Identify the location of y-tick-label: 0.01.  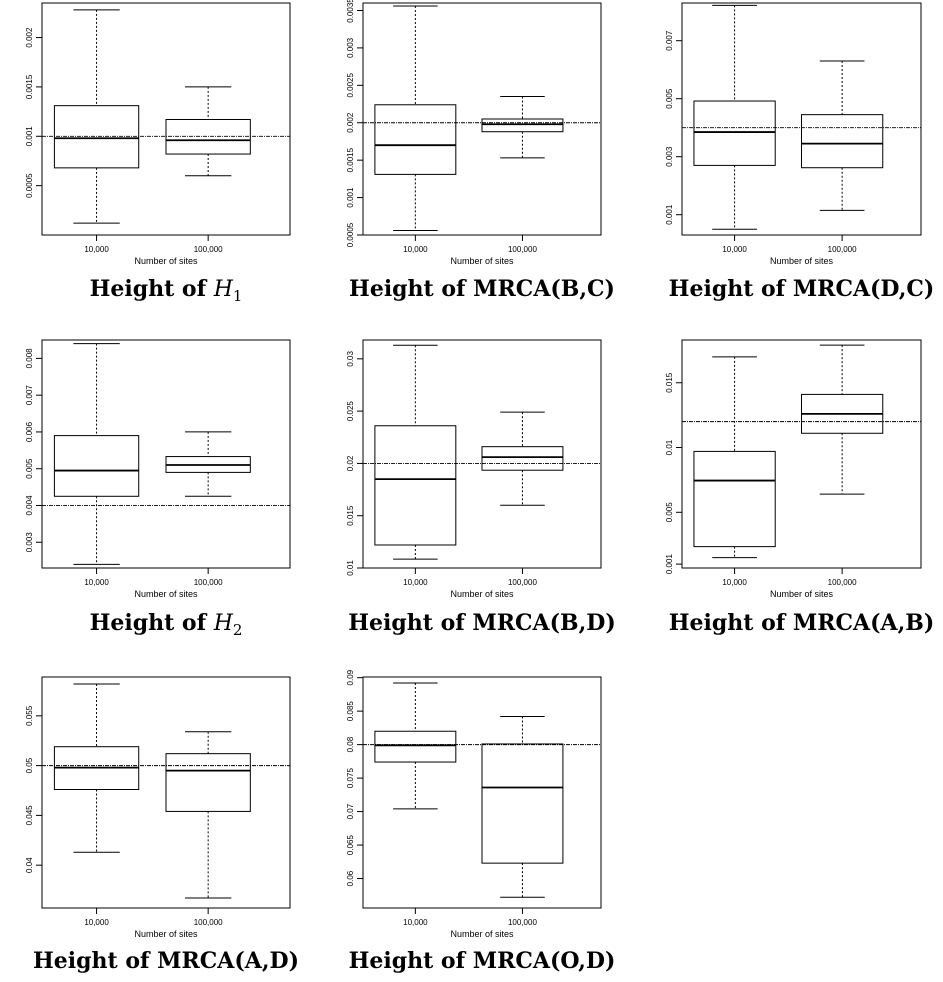
(669, 447).